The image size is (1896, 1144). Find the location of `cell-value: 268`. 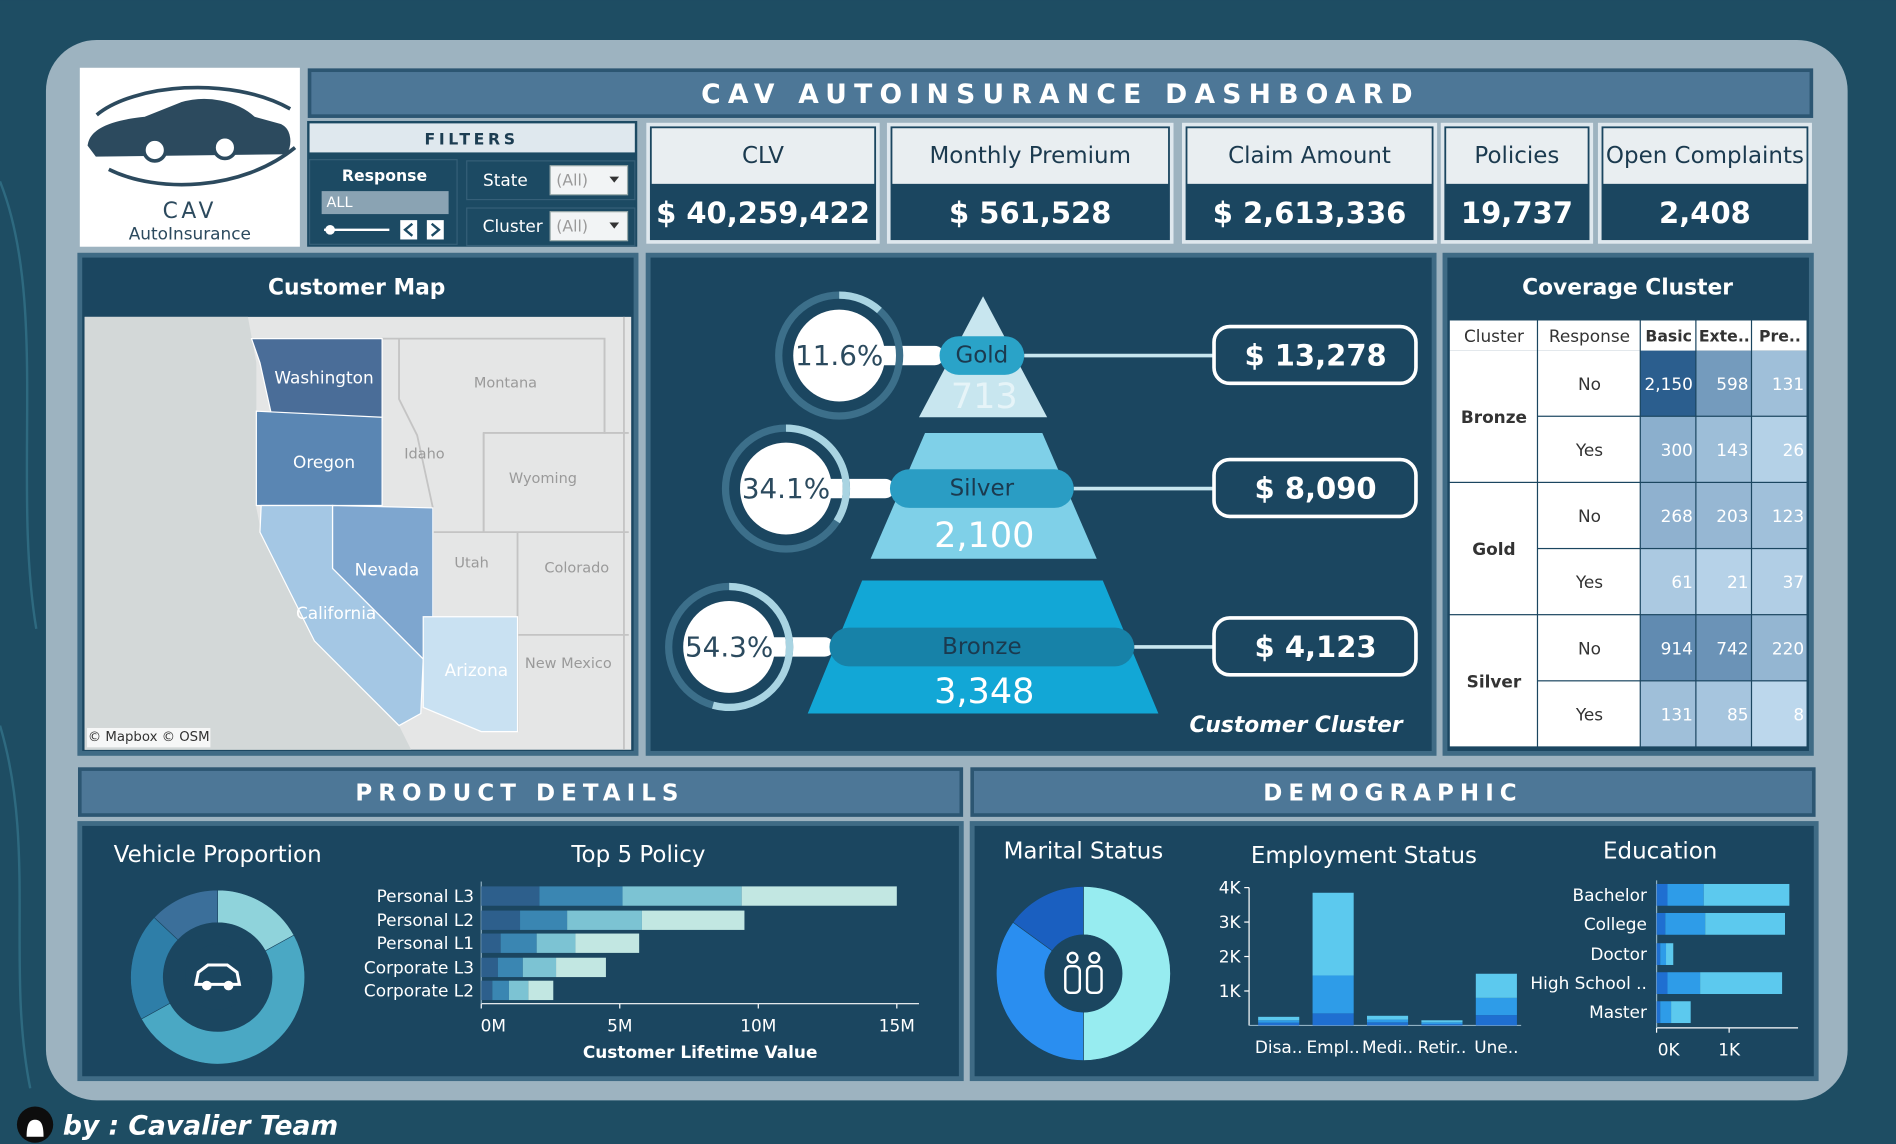

cell-value: 268 is located at coordinates (1677, 516).